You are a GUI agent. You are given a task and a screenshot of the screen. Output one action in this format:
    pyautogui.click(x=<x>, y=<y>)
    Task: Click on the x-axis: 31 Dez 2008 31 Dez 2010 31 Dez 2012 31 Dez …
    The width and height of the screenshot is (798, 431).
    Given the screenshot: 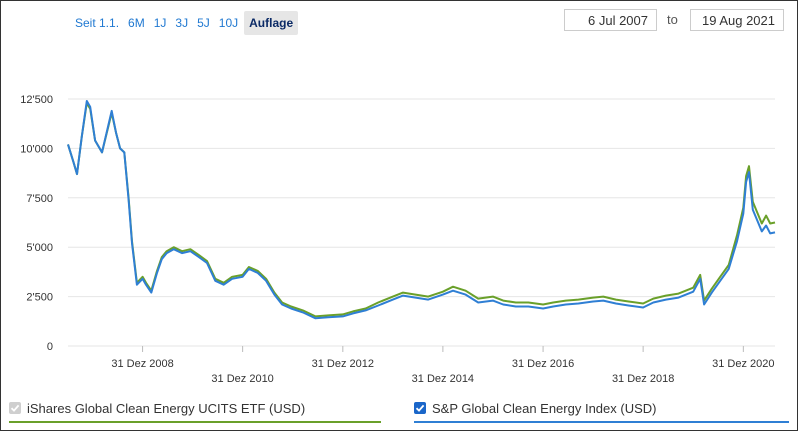 What is the action you would take?
    pyautogui.click(x=443, y=365)
    